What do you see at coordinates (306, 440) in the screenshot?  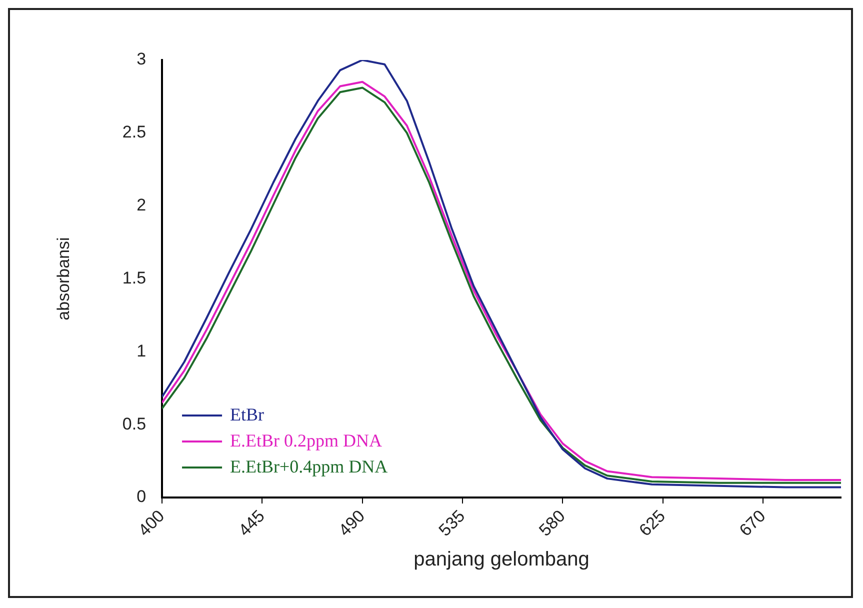 I see `legend-label: E.EtBr 0.2ppm DNA` at bounding box center [306, 440].